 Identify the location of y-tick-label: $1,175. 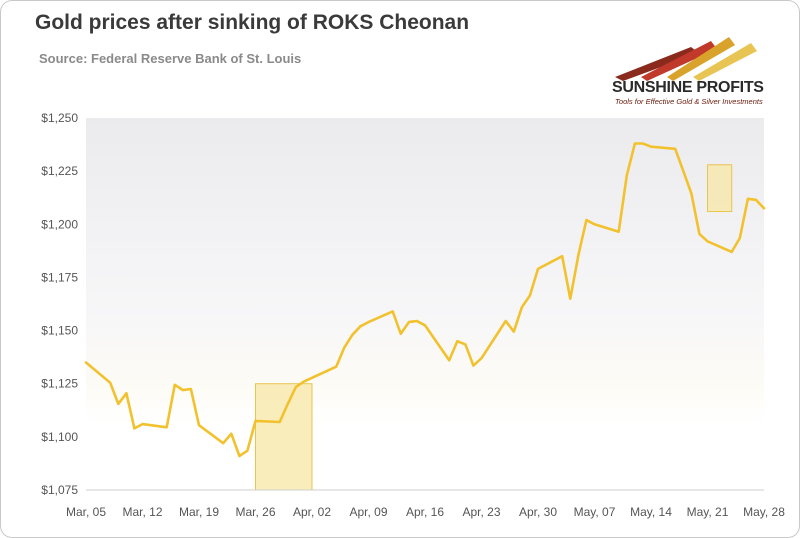
(59, 277).